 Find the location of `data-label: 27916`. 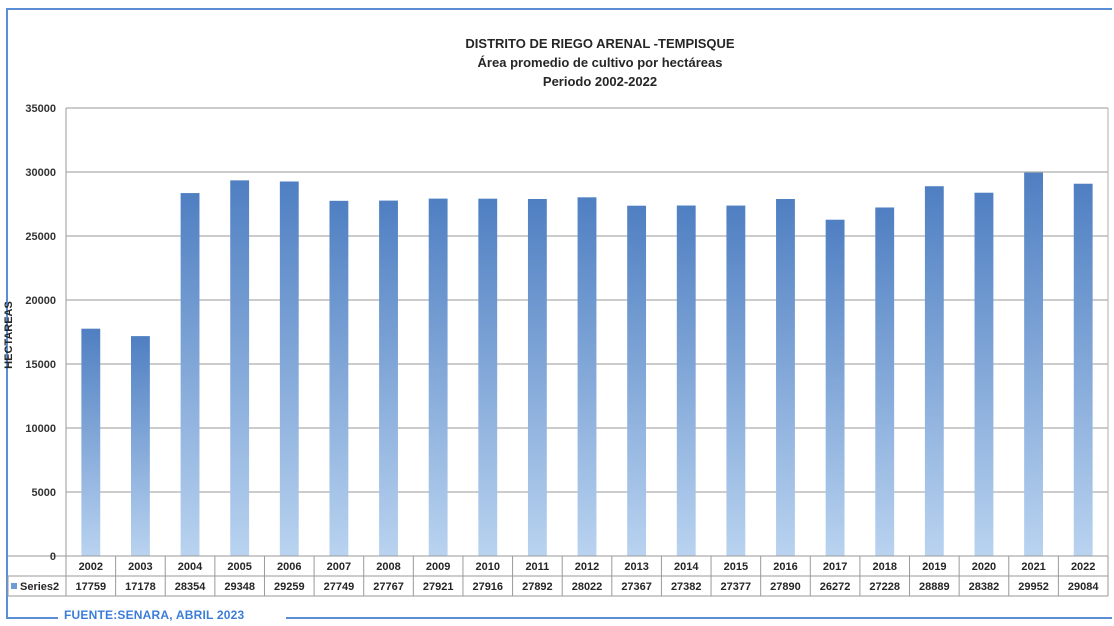

data-label: 27916 is located at coordinates (487, 587).